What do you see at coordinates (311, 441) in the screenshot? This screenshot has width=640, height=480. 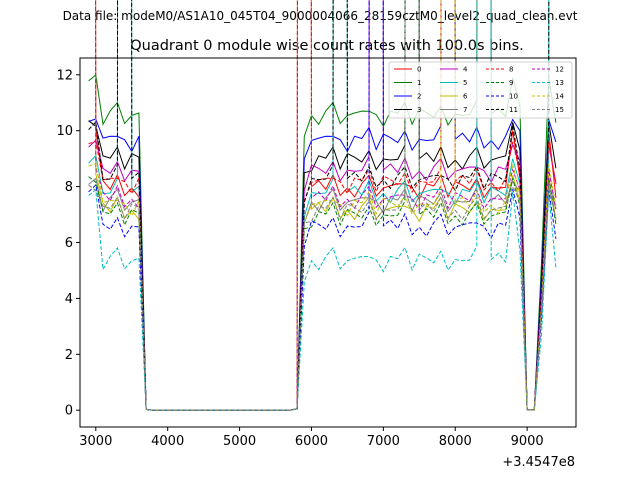 I see `x-tick-label: 6000` at bounding box center [311, 441].